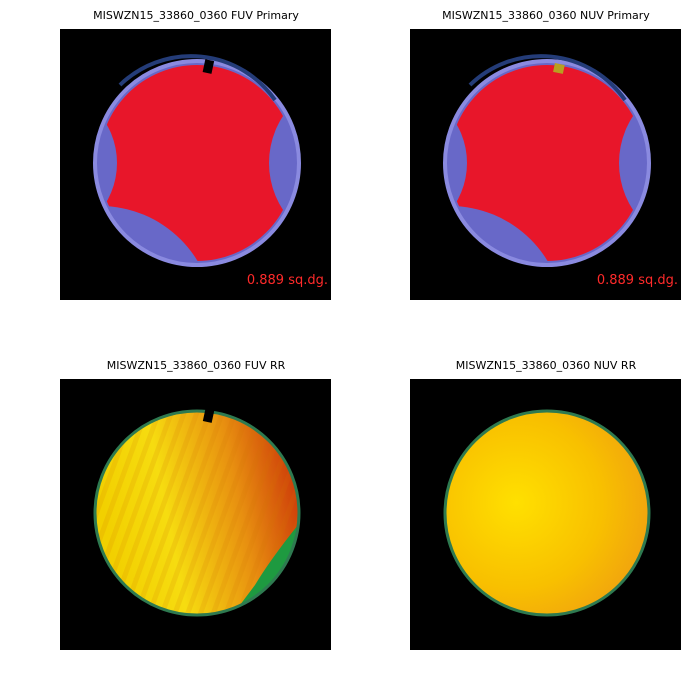 The height and width of the screenshot is (700, 700). I want to click on low-response, so click(269, 565).